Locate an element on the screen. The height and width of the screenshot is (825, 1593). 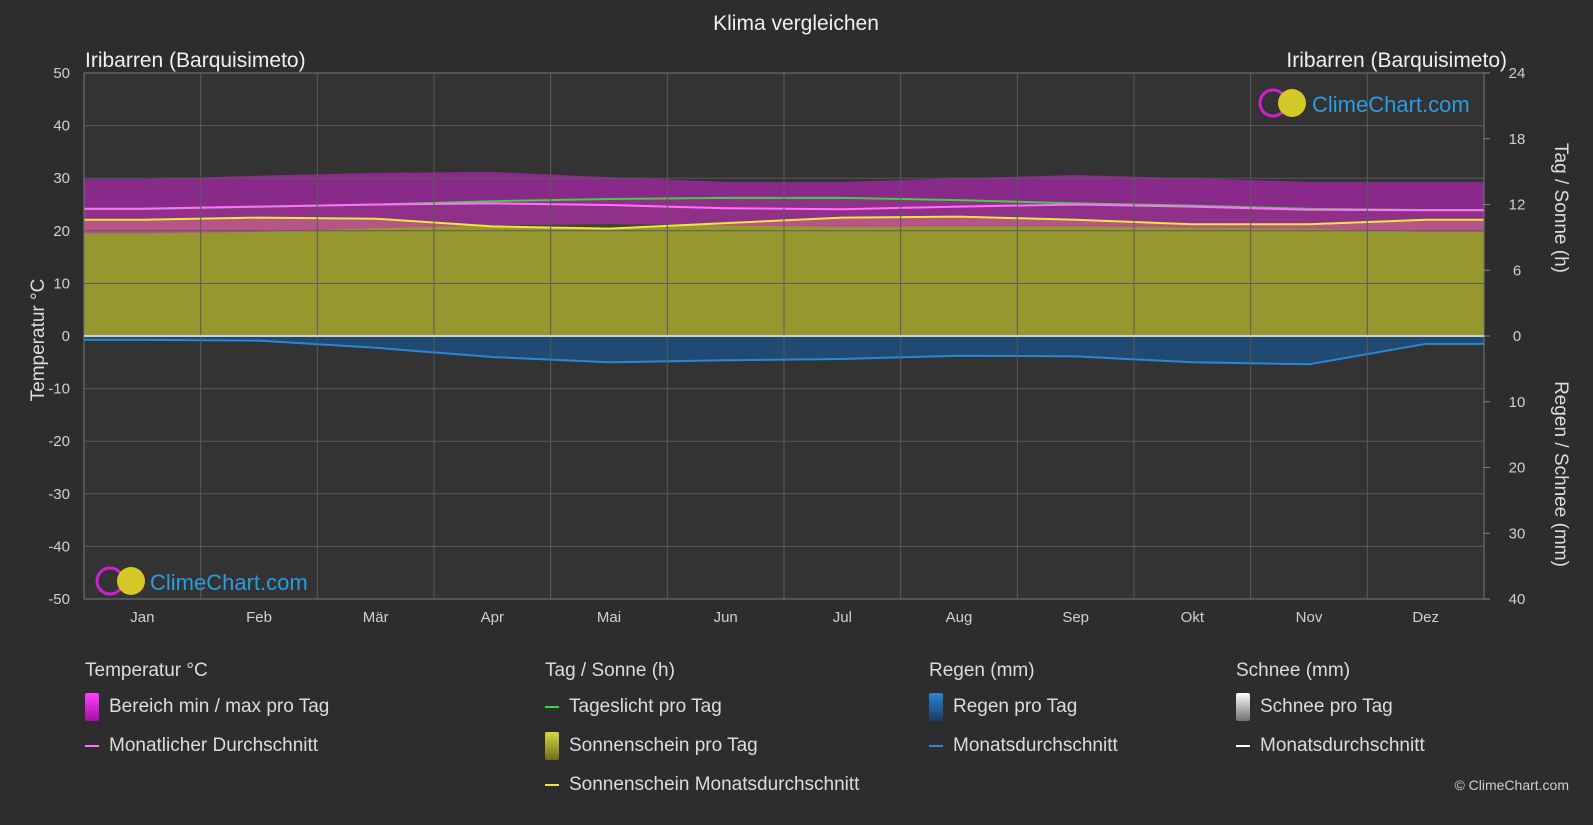
legend-item-sunshine: Sonnenschein pro Tag is located at coordinates (702, 746).